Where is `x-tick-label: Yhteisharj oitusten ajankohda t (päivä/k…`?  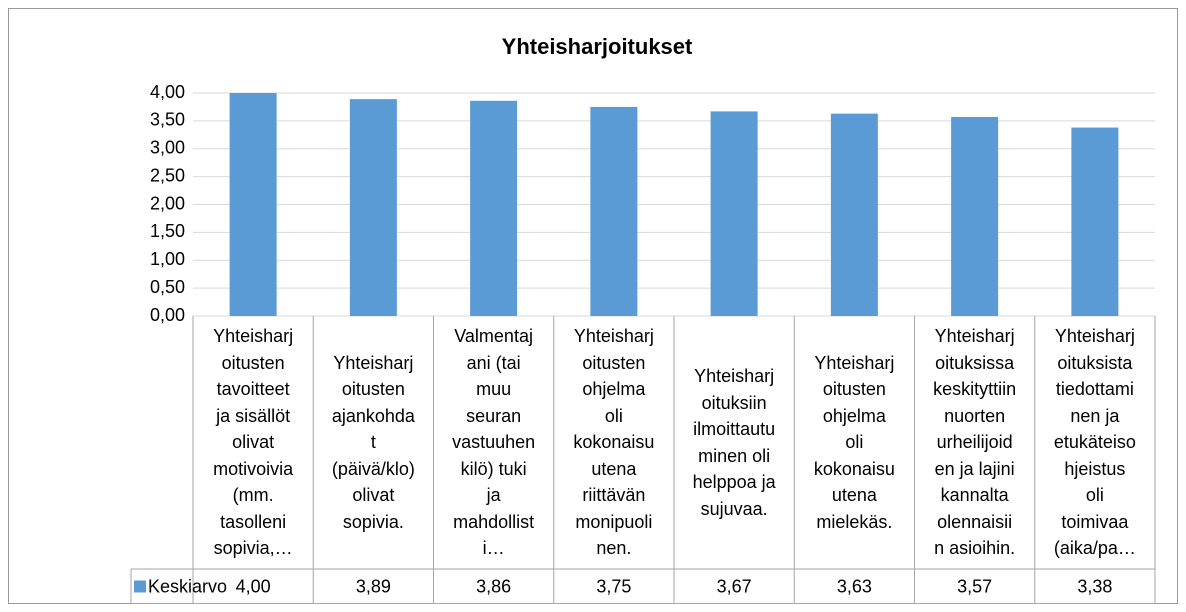
x-tick-label: Yhteisharj oitusten ajankohda t (päivä/k… is located at coordinates (373, 442).